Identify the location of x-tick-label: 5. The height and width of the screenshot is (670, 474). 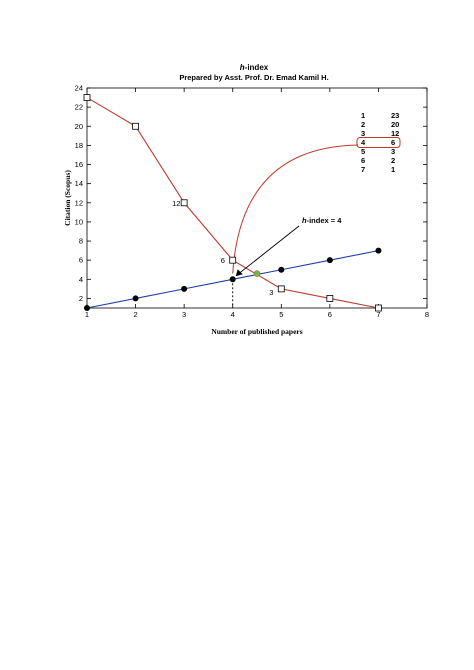
(281, 314).